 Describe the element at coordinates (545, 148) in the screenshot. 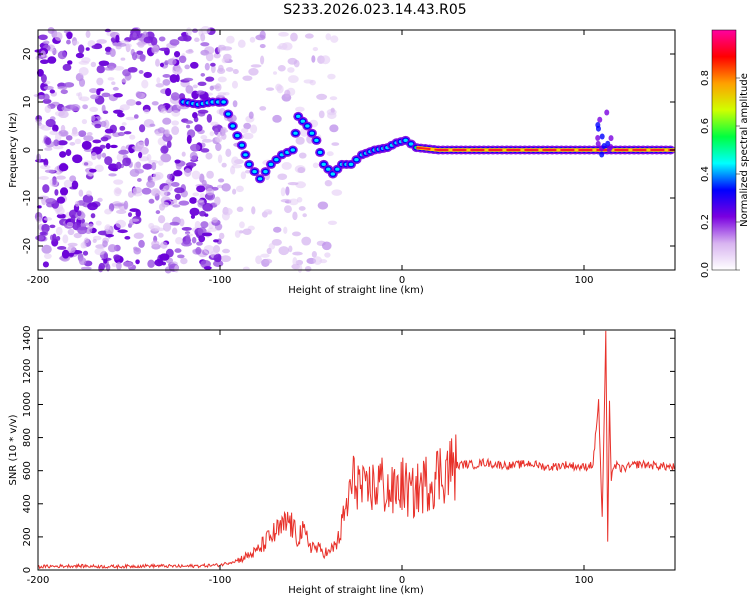

I see `spectrogram-ridge-strong-red` at that location.